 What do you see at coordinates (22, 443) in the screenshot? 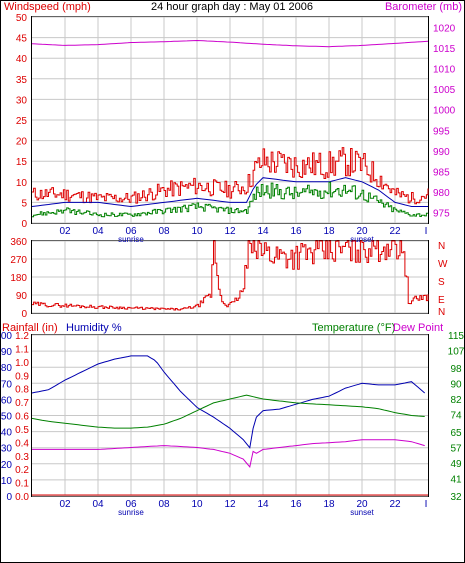
I see `rainfall-tick-label: 0.4` at bounding box center [22, 443].